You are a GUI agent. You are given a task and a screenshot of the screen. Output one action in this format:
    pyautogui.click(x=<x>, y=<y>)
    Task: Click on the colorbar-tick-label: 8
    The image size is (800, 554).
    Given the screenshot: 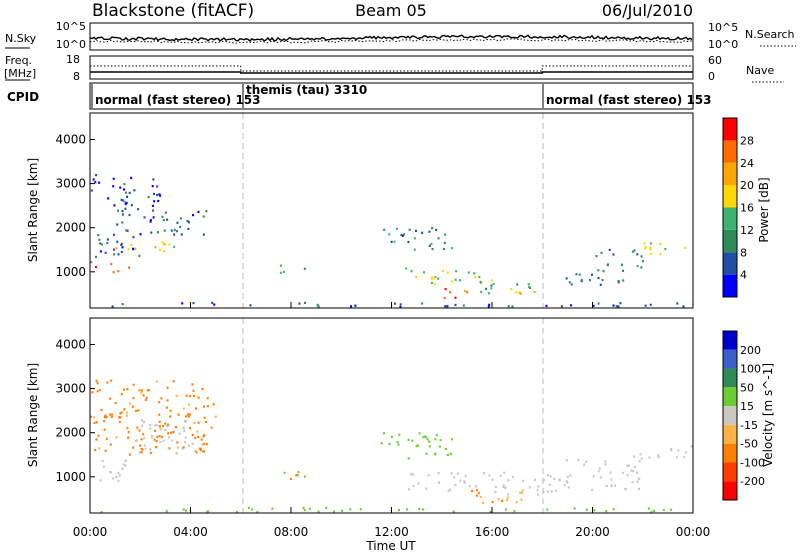 What is the action you would take?
    pyautogui.click(x=743, y=252)
    